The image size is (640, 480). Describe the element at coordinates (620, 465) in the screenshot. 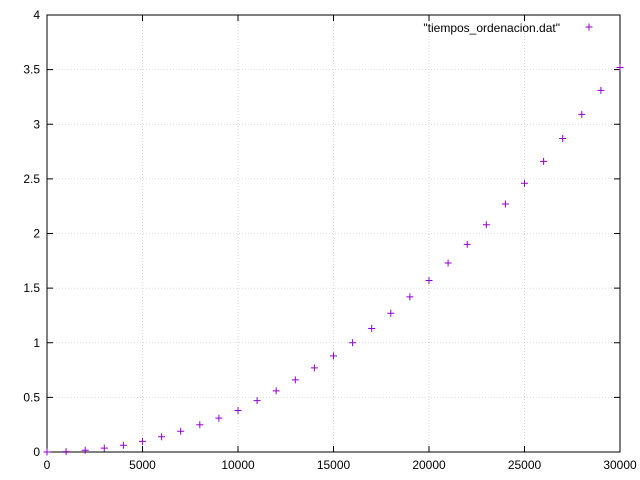

I see `x-tick-label: 30000` at that location.